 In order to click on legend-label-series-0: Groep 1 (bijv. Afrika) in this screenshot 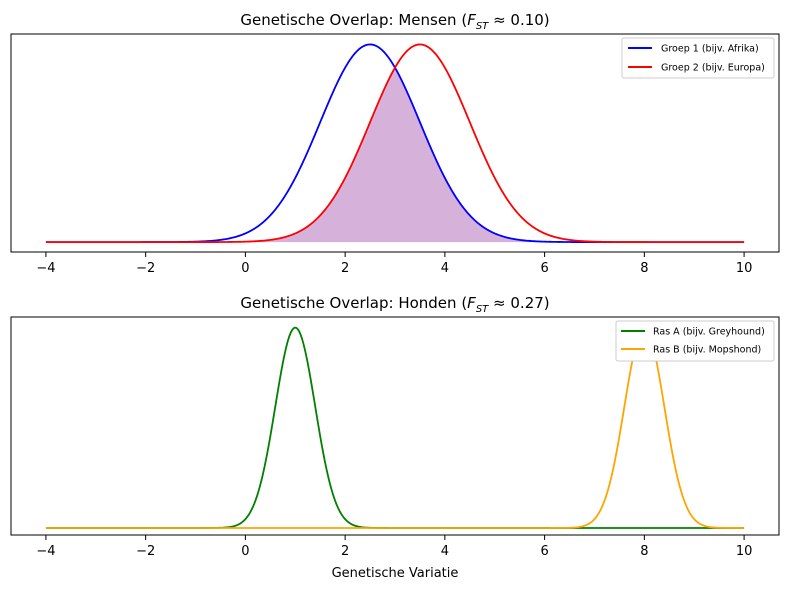, I will do `click(710, 49)`.